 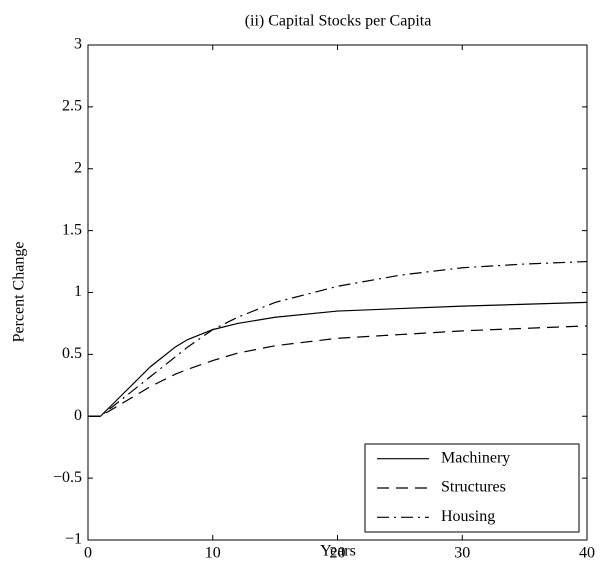 I want to click on chart-title: (ii) Capital Stocks per Capita, so click(x=338, y=21).